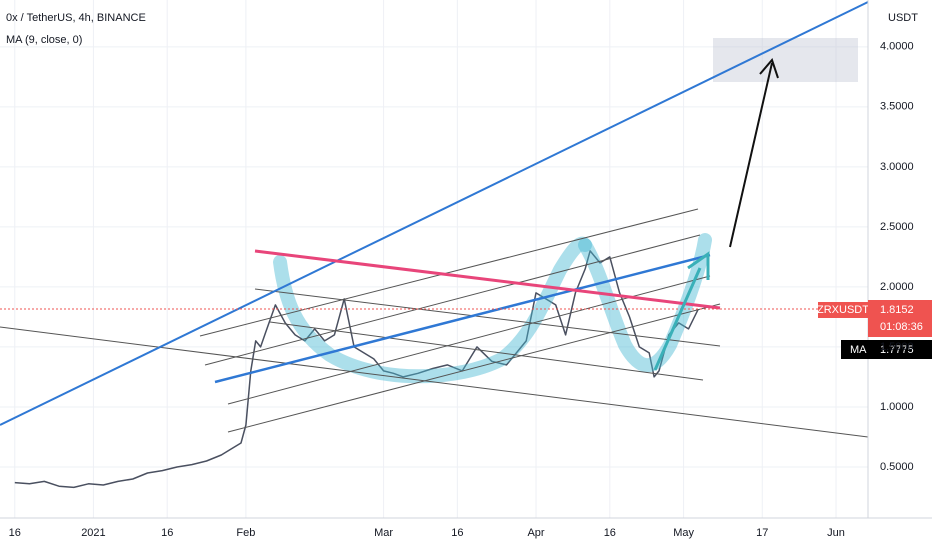 This screenshot has width=932, height=550. I want to click on countdown: 01:08:36, so click(901, 327).